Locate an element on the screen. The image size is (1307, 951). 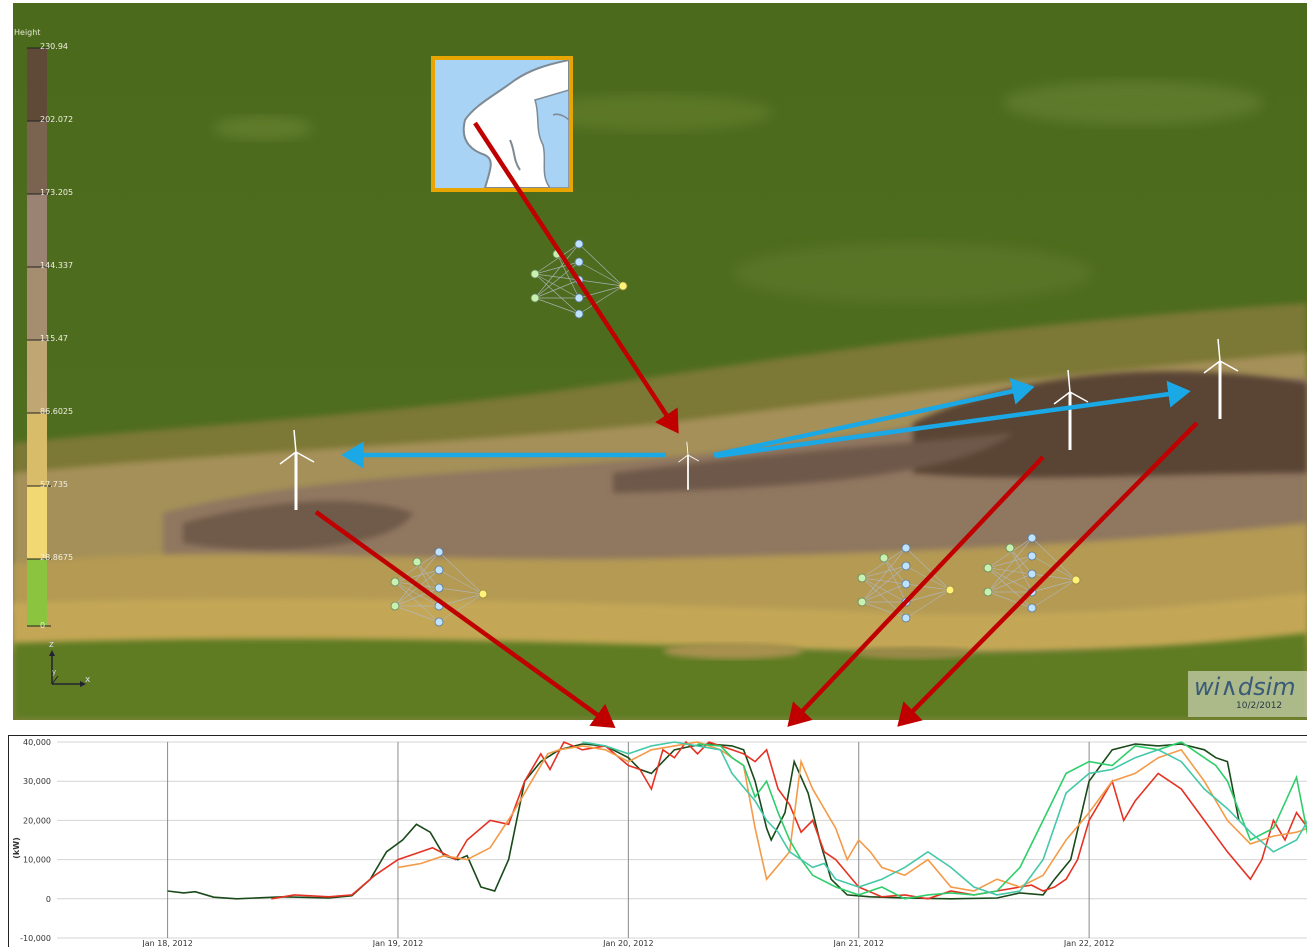
legend-title: Height is located at coordinates (27, 32).